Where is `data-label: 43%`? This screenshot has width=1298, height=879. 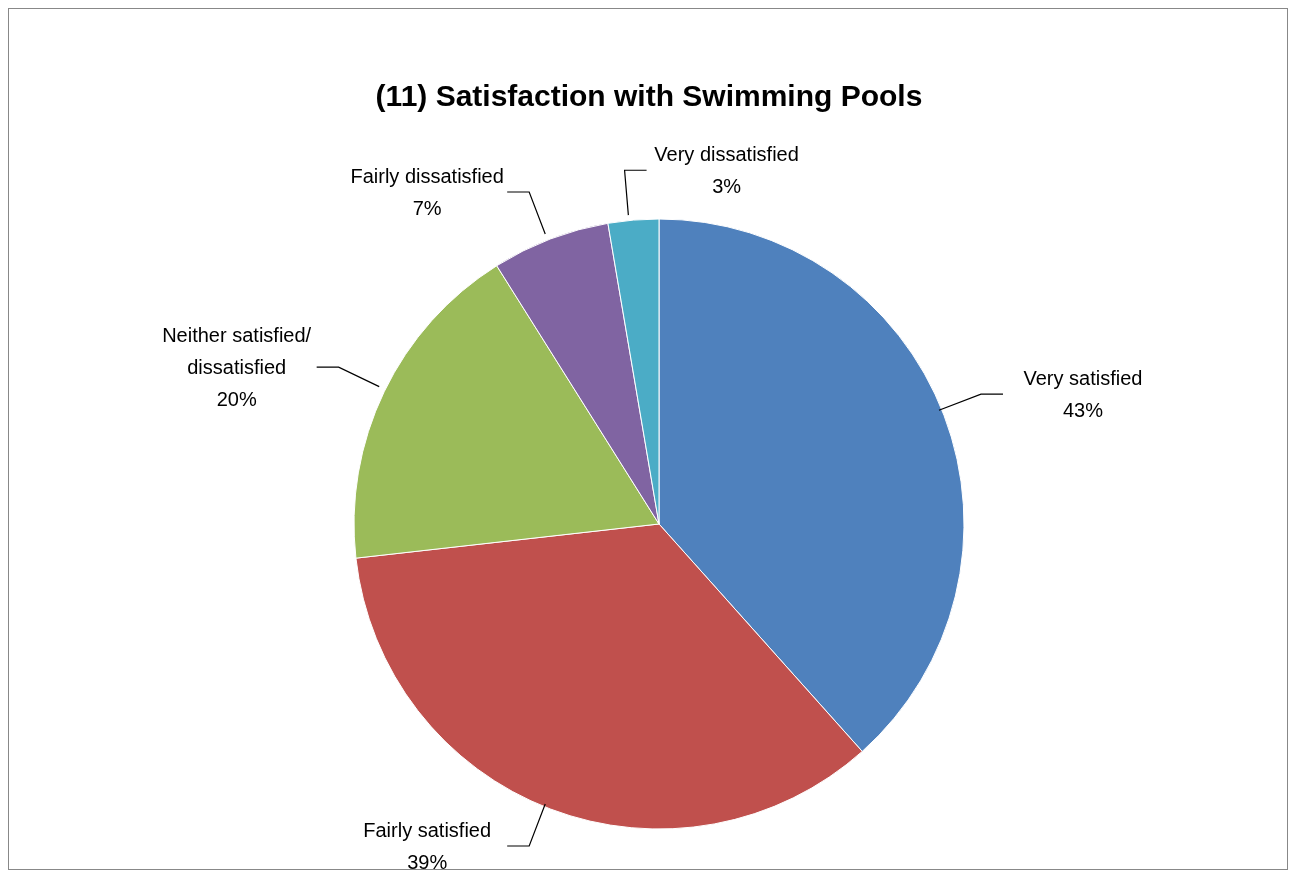
data-label: 43% is located at coordinates (1083, 410).